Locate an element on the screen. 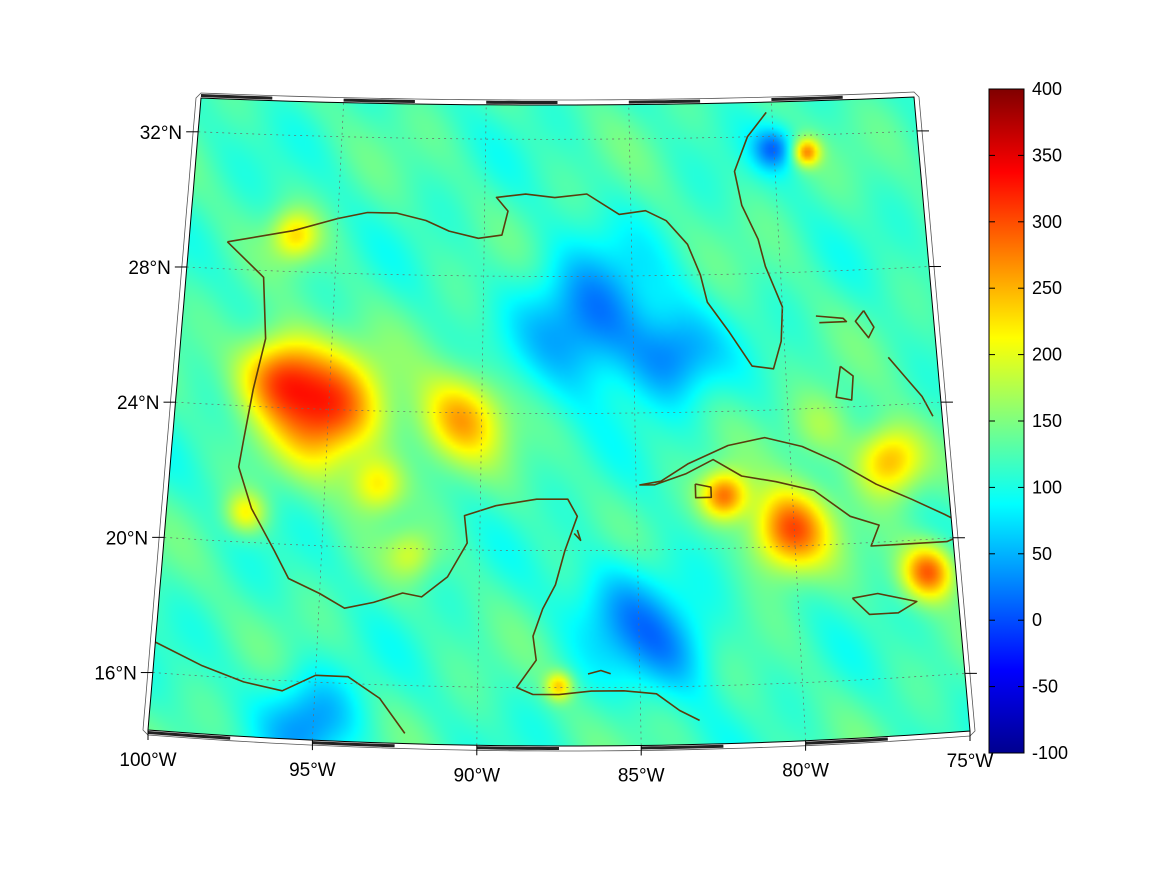  colorbar-tick-label: 200 is located at coordinates (1047, 355).